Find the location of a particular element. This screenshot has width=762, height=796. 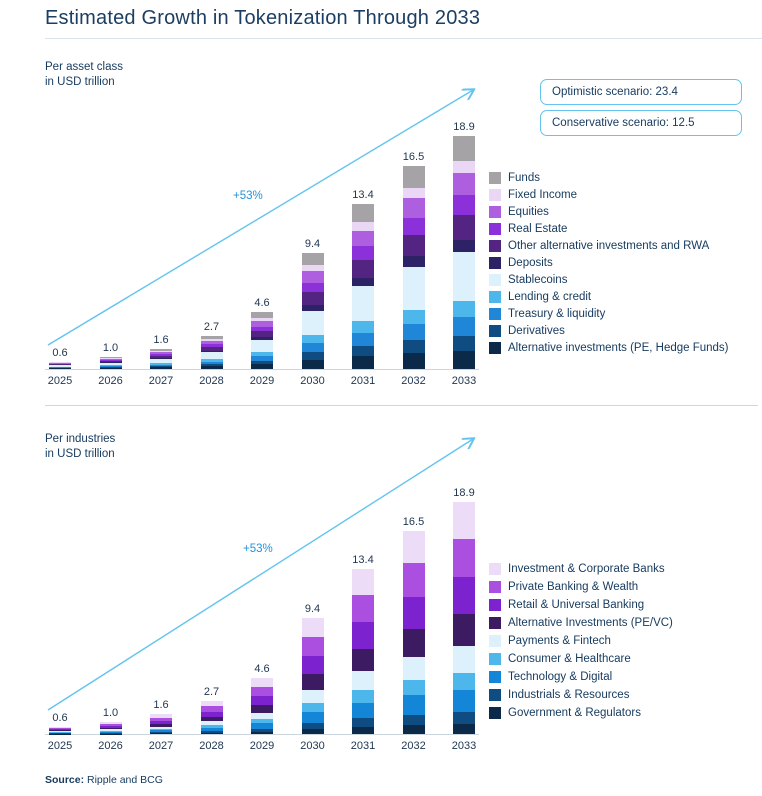

x-axis-label: 2033 is located at coordinates (464, 381).